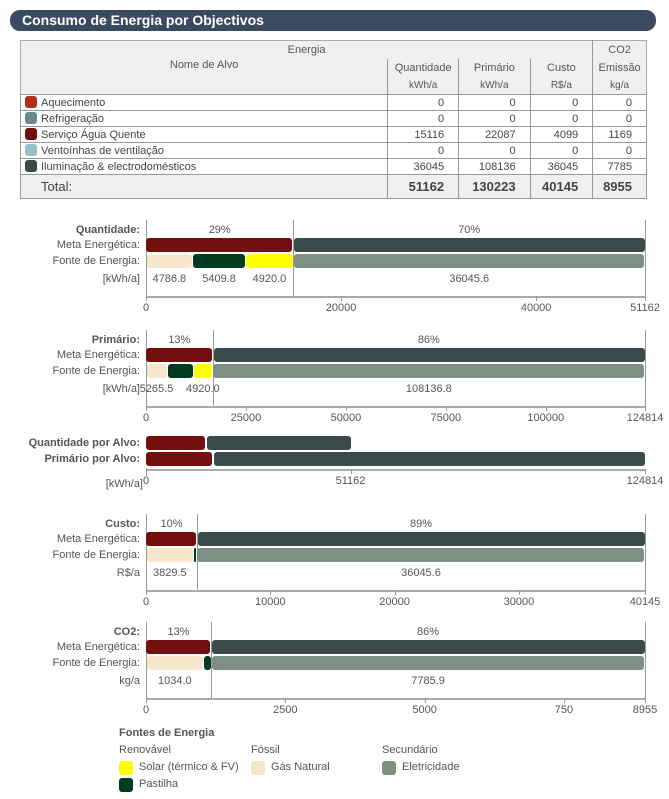  I want to click on pct-label: 13%, so click(178, 632).